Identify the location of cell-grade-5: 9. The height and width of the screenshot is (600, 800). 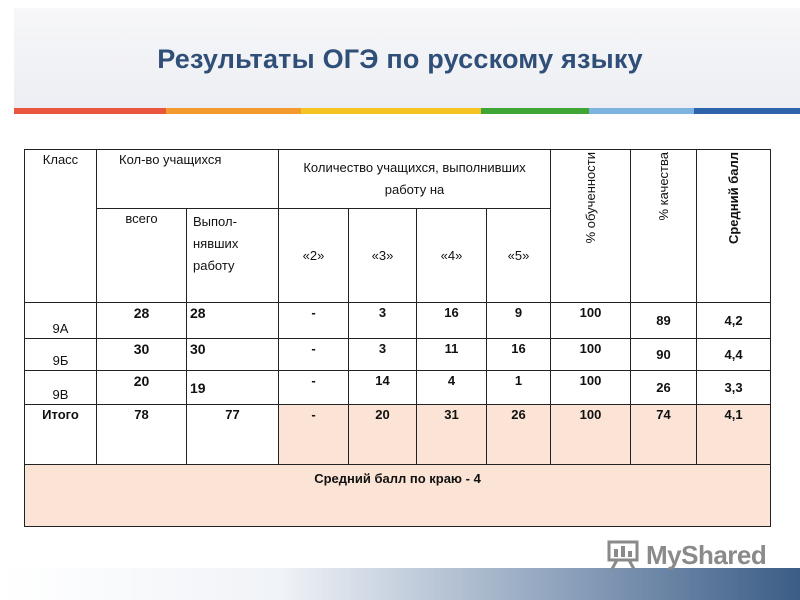
(519, 320).